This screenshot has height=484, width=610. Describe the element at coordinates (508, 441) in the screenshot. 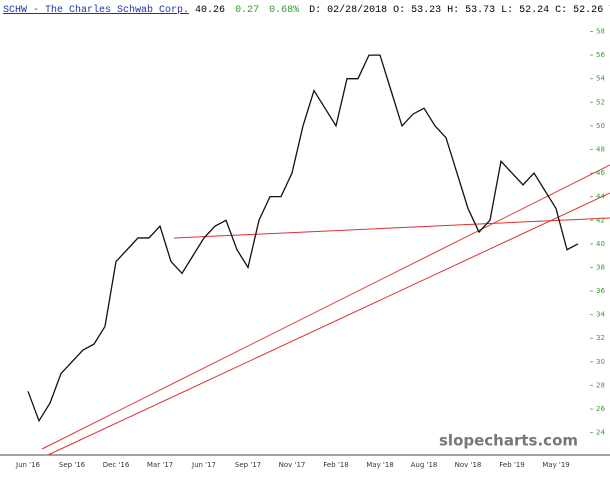

I see `watermark: slopecharts.com` at that location.